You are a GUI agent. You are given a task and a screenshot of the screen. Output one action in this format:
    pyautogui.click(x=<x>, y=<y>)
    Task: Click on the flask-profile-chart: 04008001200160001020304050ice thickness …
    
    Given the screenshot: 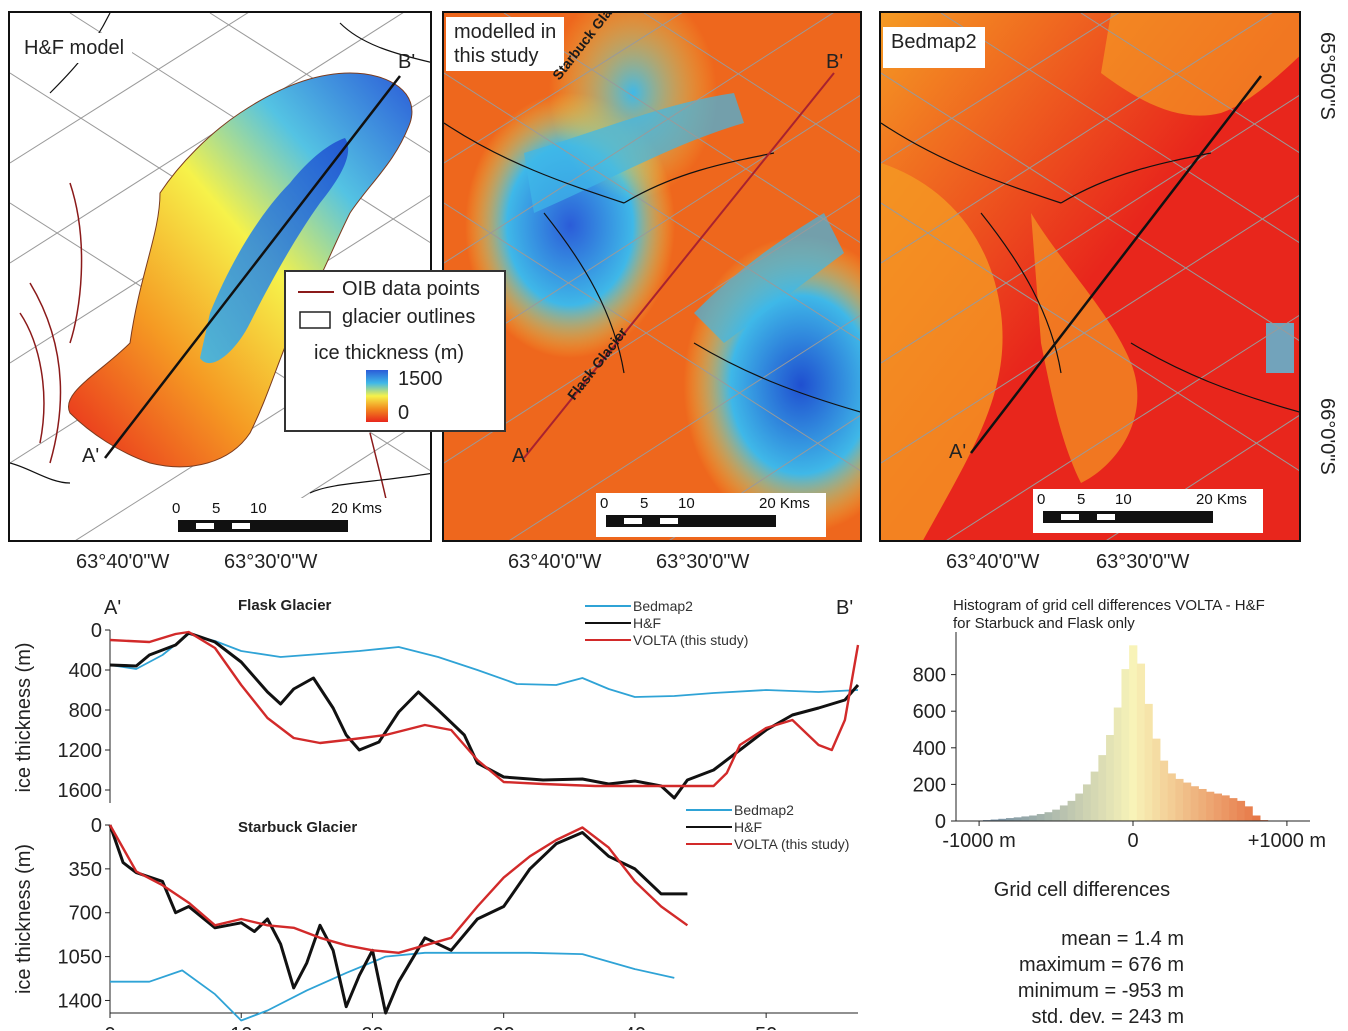 What is the action you would take?
    pyautogui.click(x=436, y=700)
    